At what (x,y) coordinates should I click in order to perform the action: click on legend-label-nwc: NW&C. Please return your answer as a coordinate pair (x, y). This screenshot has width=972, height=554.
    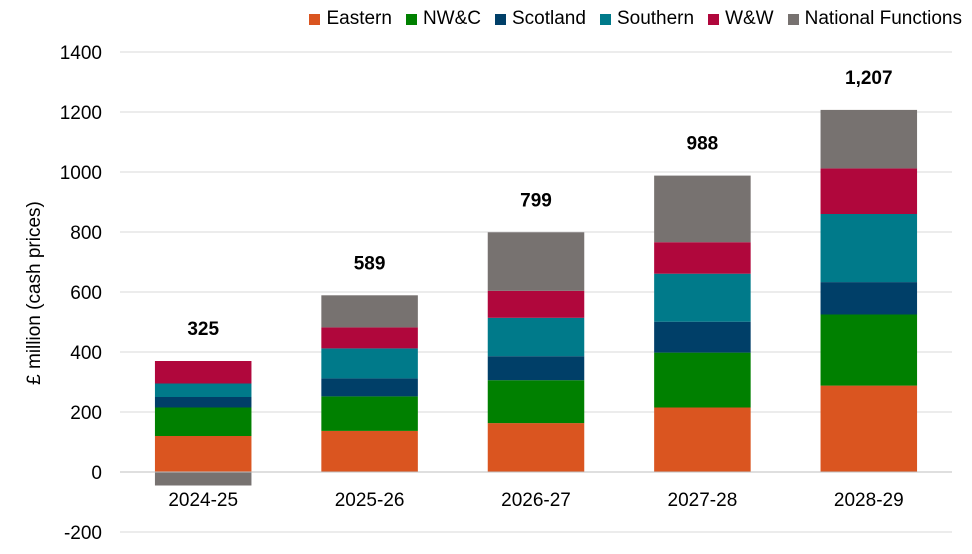
    Looking at the image, I should click on (451, 18).